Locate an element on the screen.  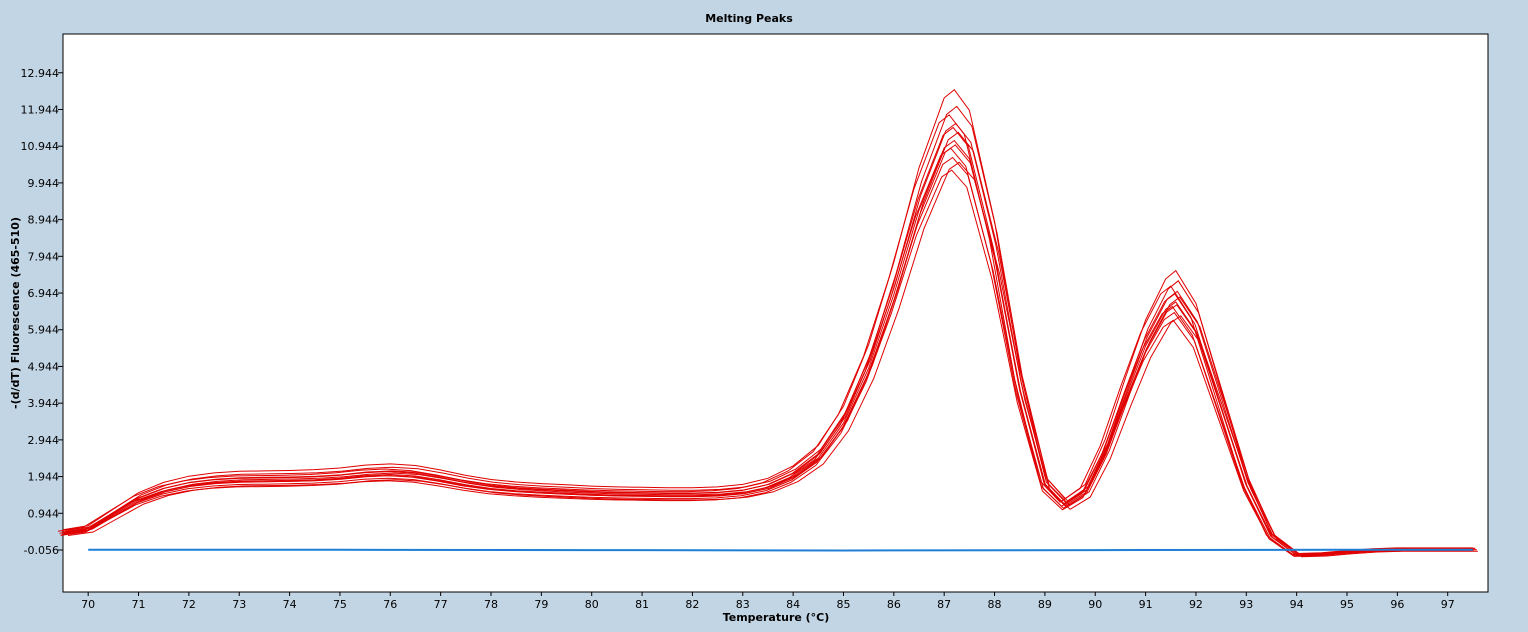
x-tick-label: 85 is located at coordinates (843, 604).